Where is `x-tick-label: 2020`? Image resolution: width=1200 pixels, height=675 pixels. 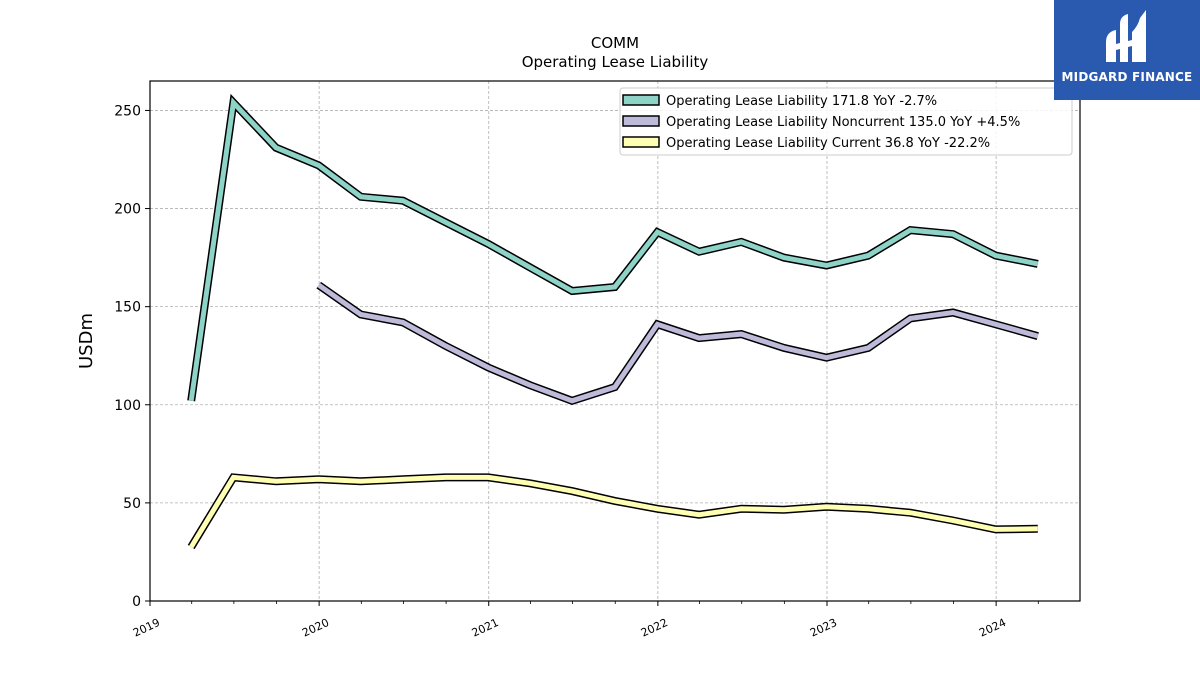
x-tick-label: 2020 is located at coordinates (315, 628).